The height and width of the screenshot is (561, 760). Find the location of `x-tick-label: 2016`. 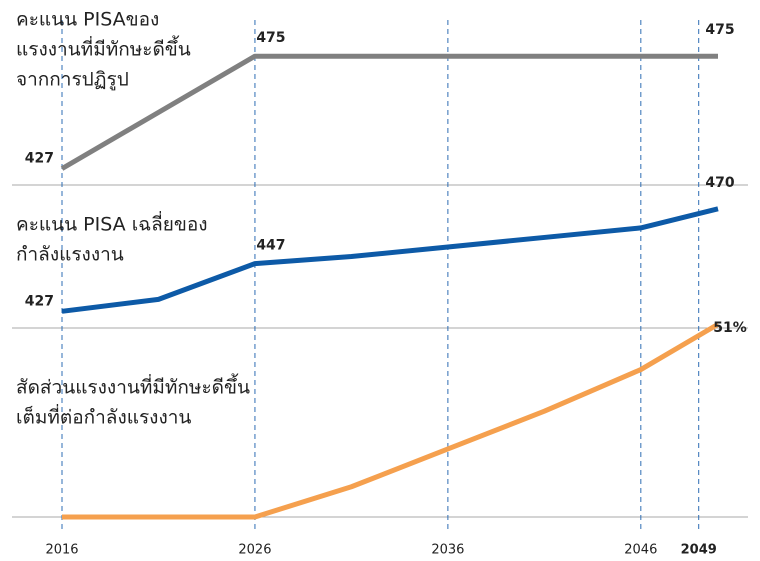

x-tick-label: 2016 is located at coordinates (61, 550).